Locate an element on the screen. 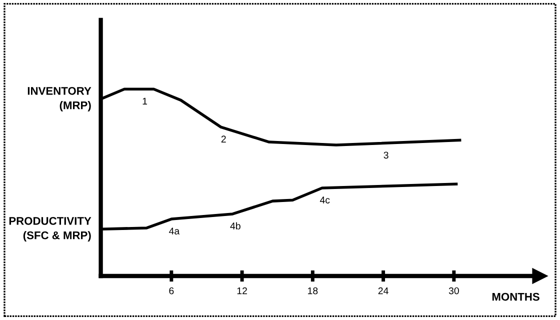 This screenshot has height=320, width=560. x-tick-label: 6 is located at coordinates (171, 290).